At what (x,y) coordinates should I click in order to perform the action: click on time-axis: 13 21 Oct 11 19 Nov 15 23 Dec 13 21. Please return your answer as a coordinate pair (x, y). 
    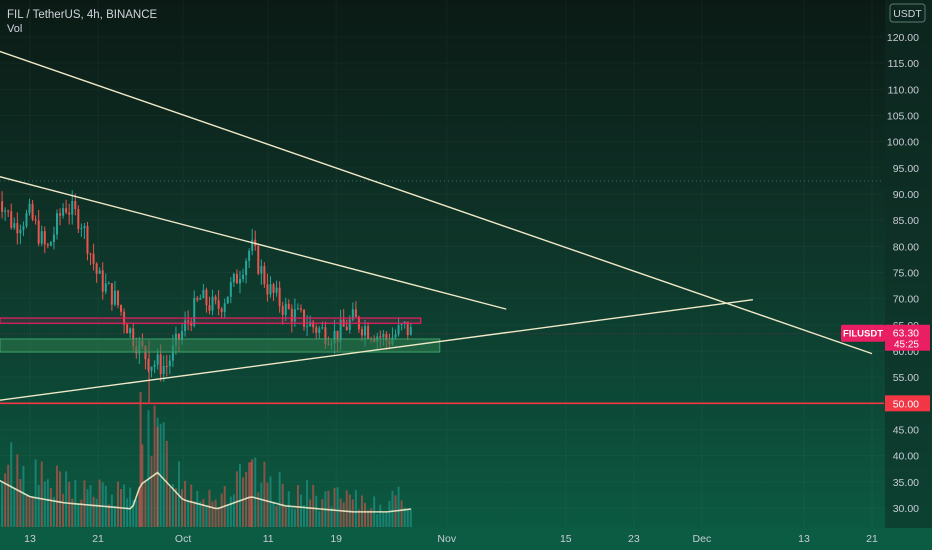
    Looking at the image, I should click on (451, 539).